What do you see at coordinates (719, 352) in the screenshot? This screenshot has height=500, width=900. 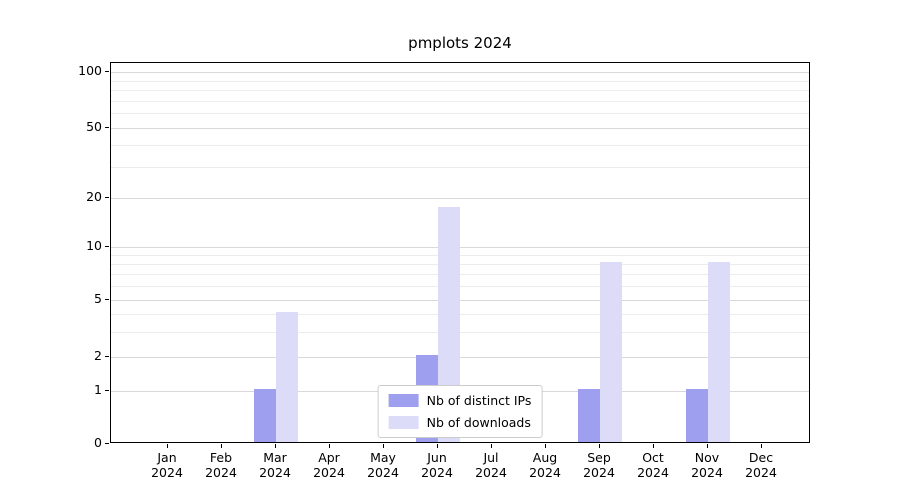 I see `bar-nov-downloads` at bounding box center [719, 352].